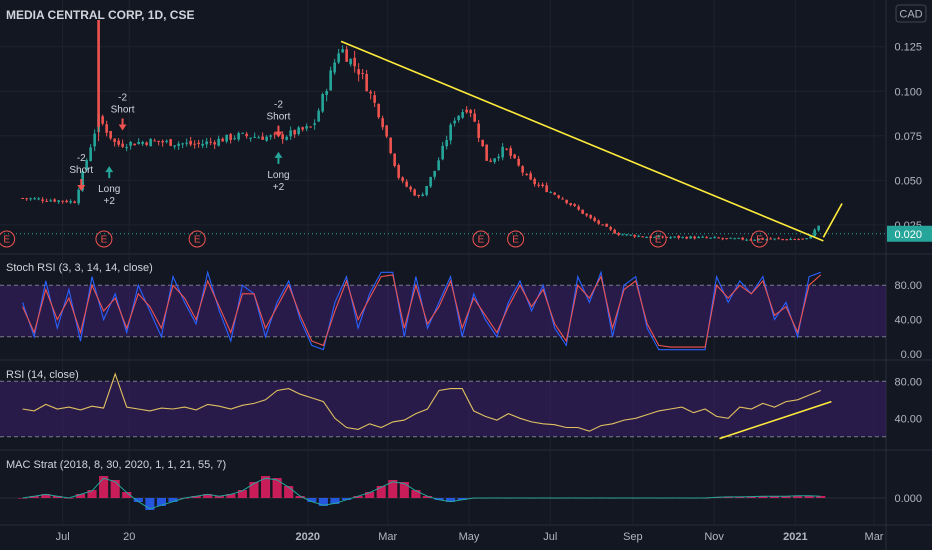  I want to click on stoch-rsi-title: Stoch RSI (3, 3, 14, 14, close), so click(79, 268).